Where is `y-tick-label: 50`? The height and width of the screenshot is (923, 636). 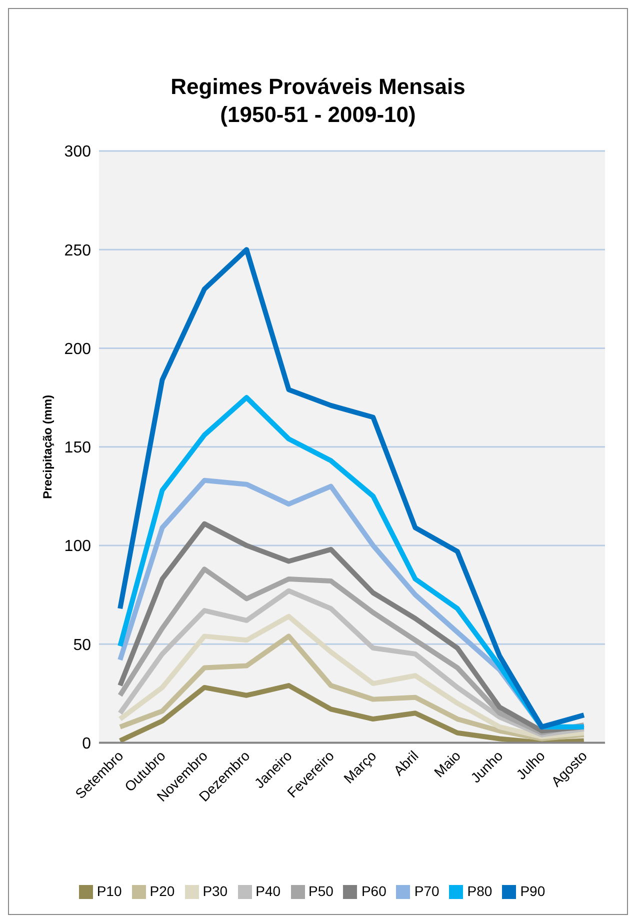
y-tick-label: 50 is located at coordinates (82, 645).